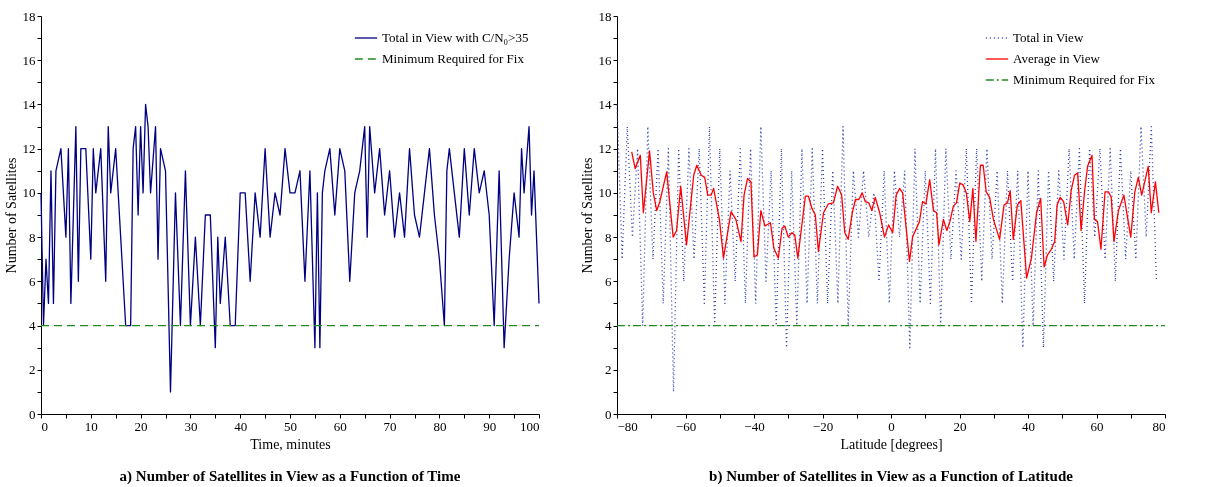 The image size is (1226, 487). I want to click on line-series, so click(895, 214).